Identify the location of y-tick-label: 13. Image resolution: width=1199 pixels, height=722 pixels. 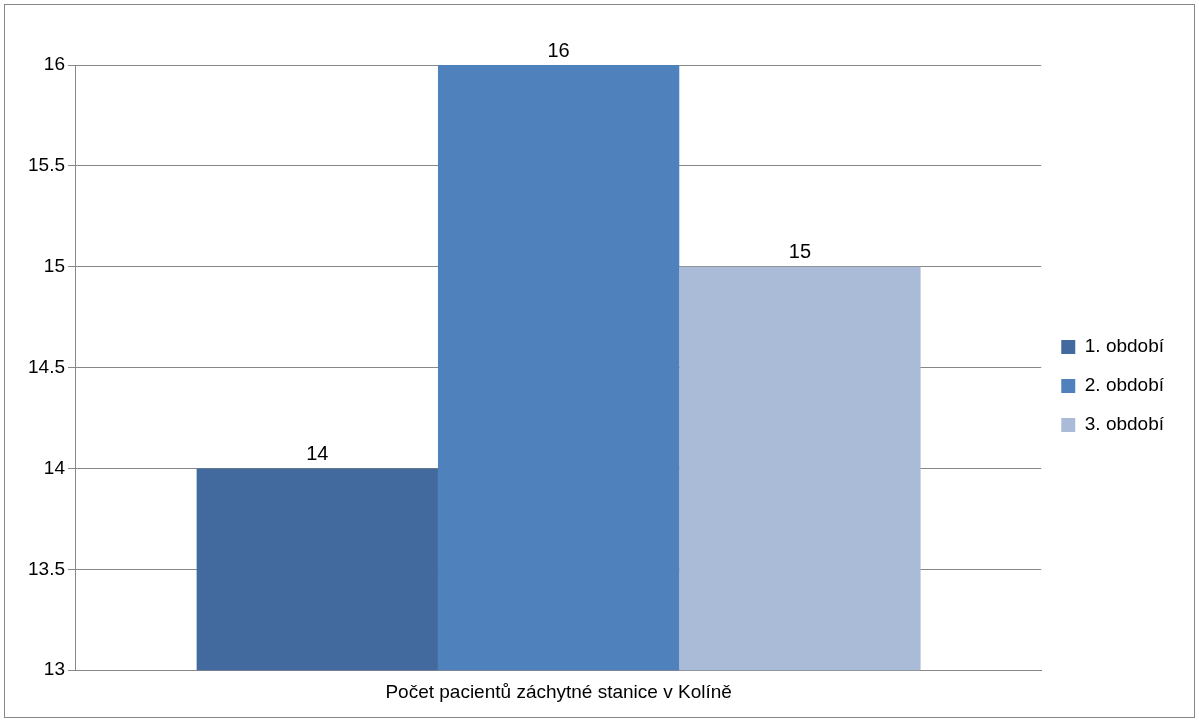
(54, 669).